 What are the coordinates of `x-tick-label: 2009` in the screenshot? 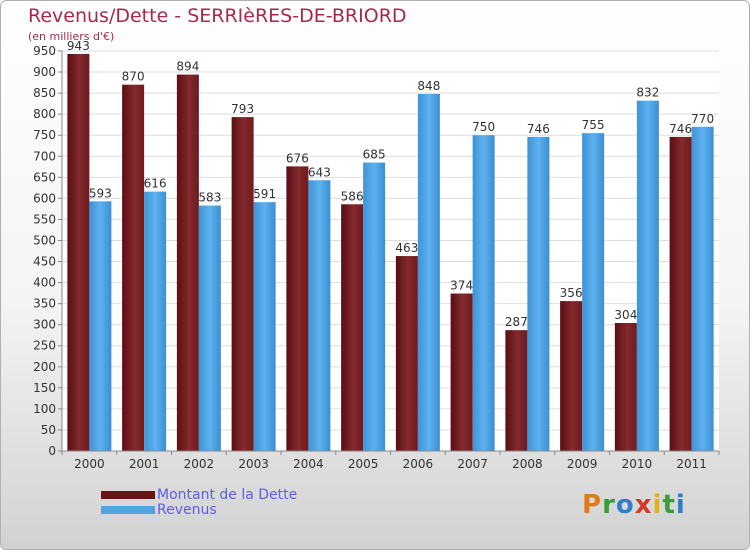 It's located at (582, 464).